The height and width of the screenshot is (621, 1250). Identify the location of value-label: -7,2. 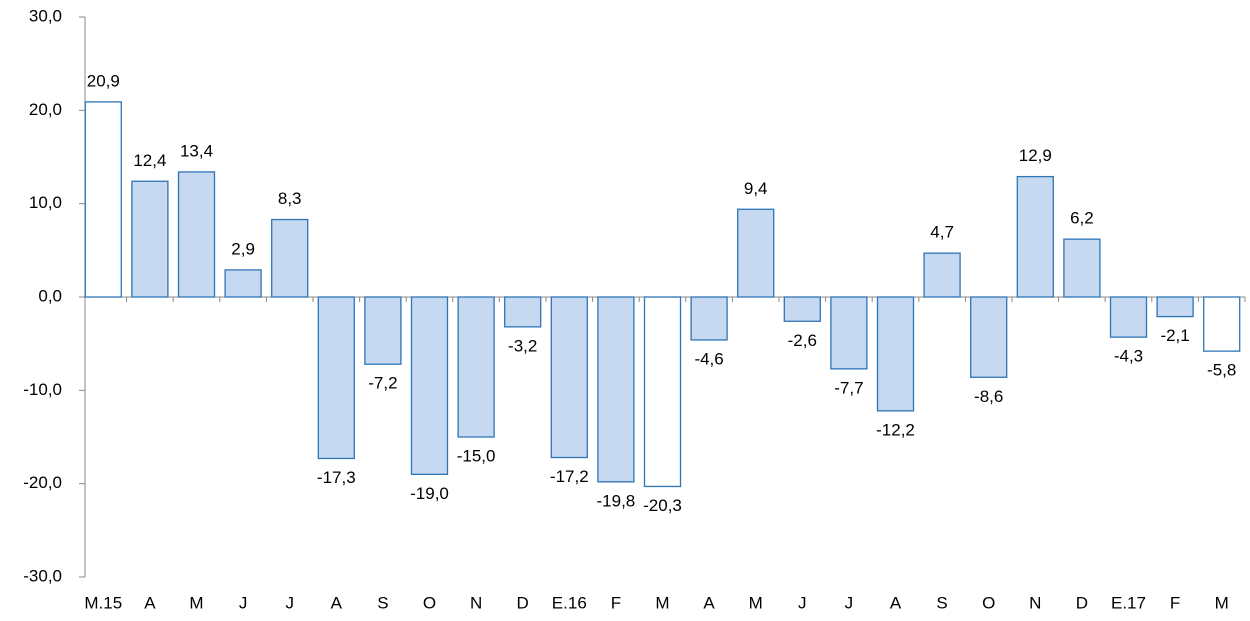
(382, 383).